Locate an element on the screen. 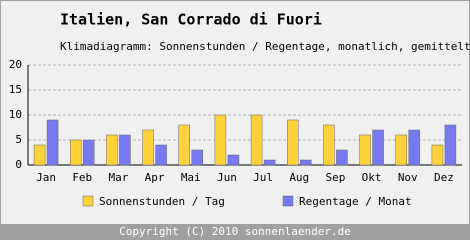 Image resolution: width=470 pixels, height=240 pixels. x-tick-label: Jul is located at coordinates (263, 177).